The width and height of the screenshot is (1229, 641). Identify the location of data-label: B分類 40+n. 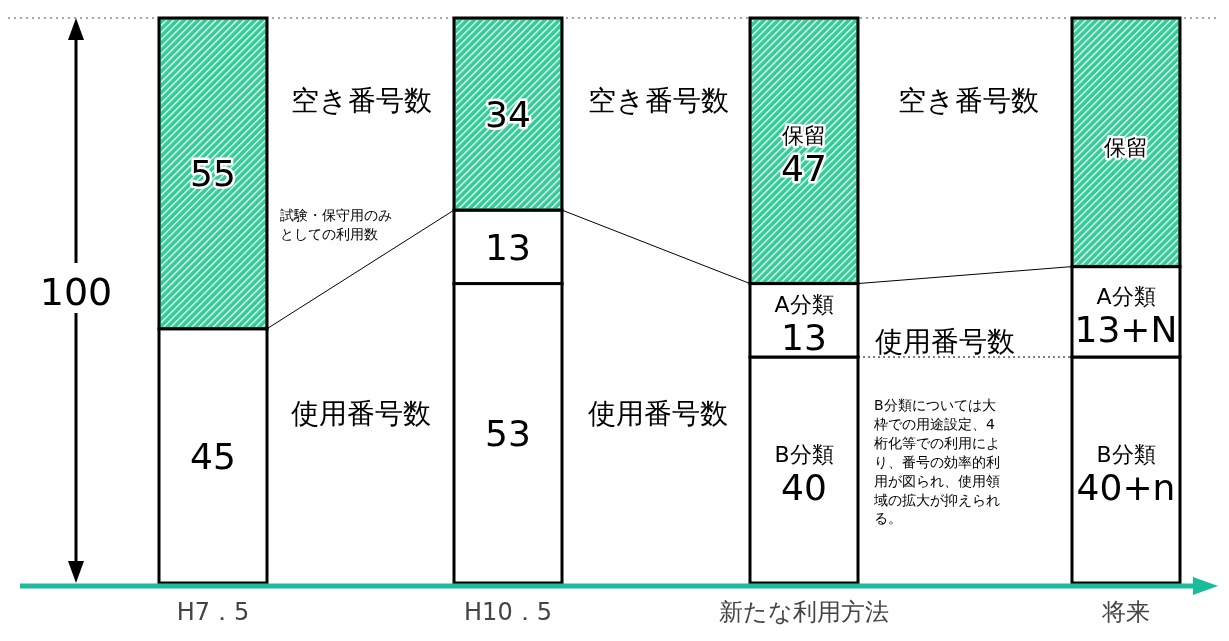
(1126, 475).